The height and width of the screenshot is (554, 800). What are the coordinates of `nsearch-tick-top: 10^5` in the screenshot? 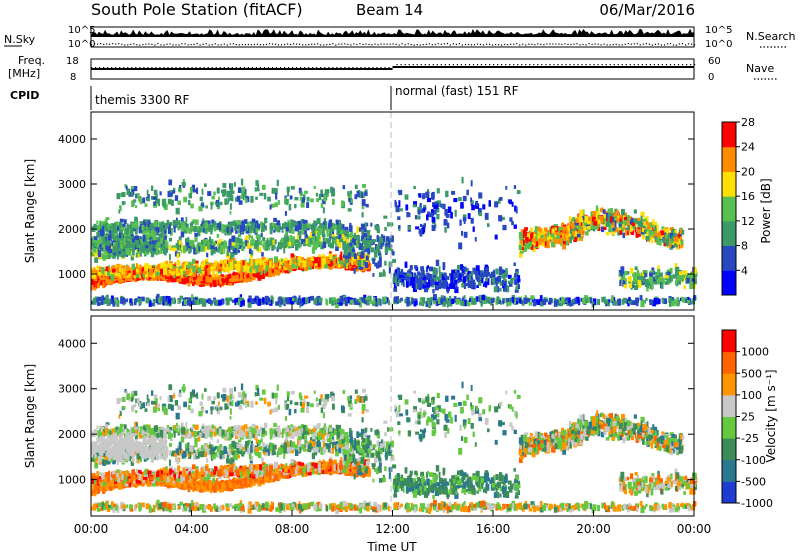 It's located at (718, 30).